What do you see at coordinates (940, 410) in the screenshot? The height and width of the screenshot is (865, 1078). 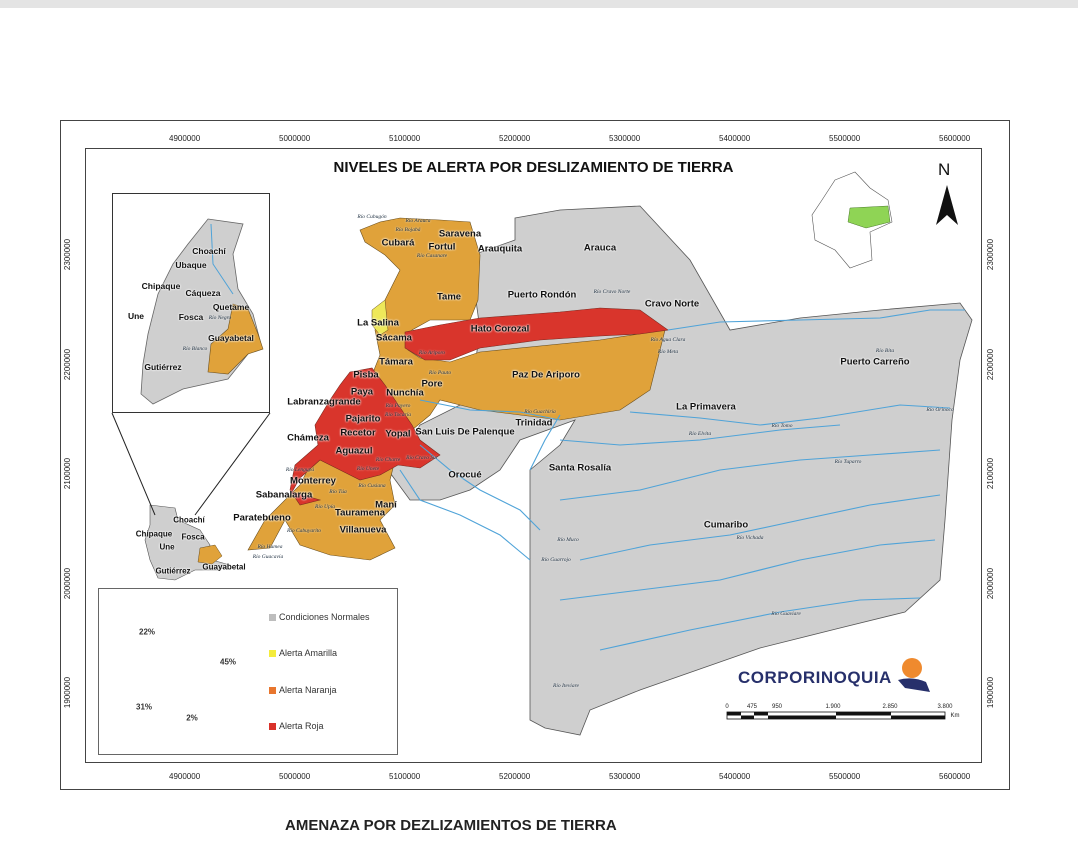 I see `river-label: Río Orinoco` at bounding box center [940, 410].